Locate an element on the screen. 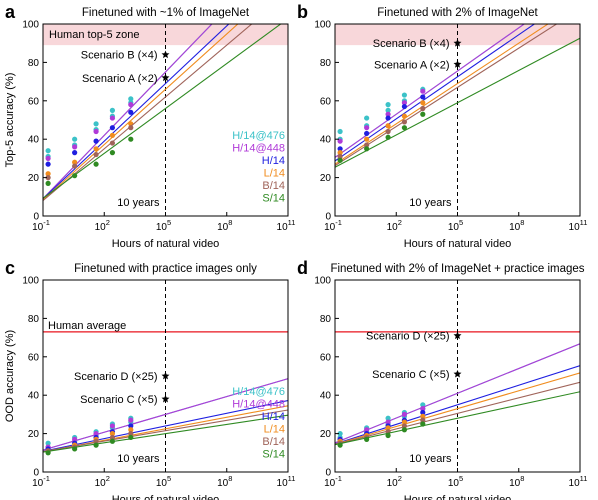  panel-title: Finetuned with practice images only is located at coordinates (165, 269).